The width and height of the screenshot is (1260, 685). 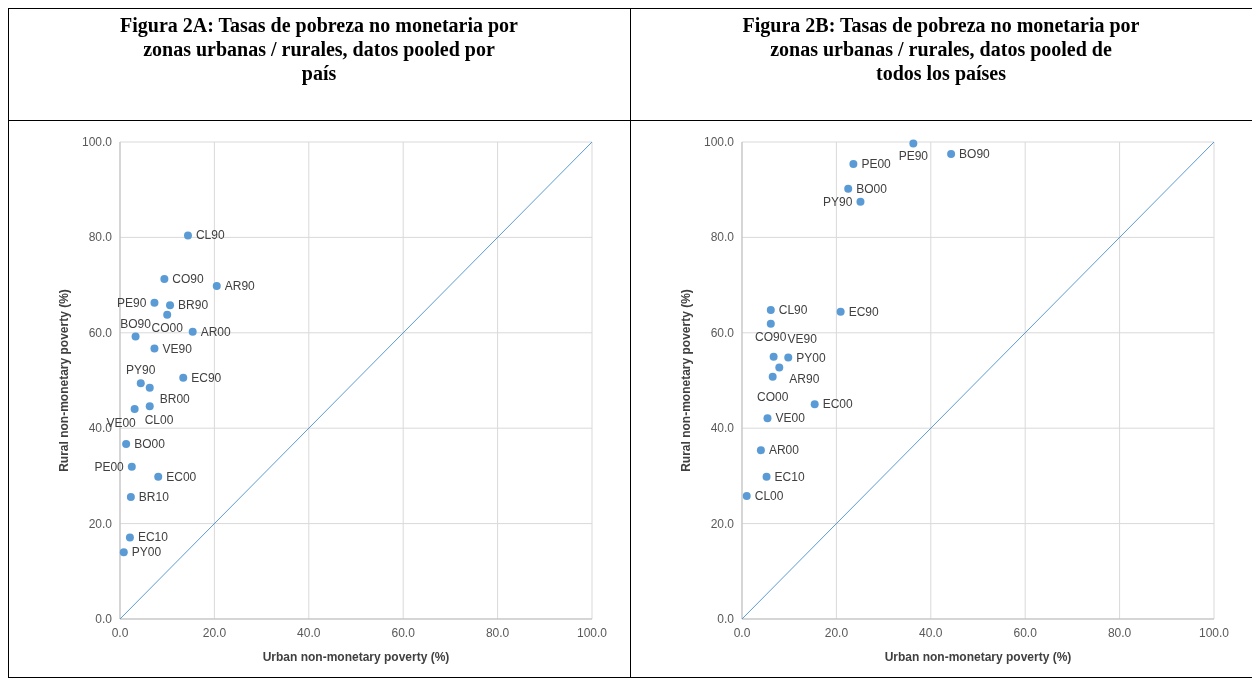 What do you see at coordinates (175, 398) in the screenshot?
I see `annotation: BR00` at bounding box center [175, 398].